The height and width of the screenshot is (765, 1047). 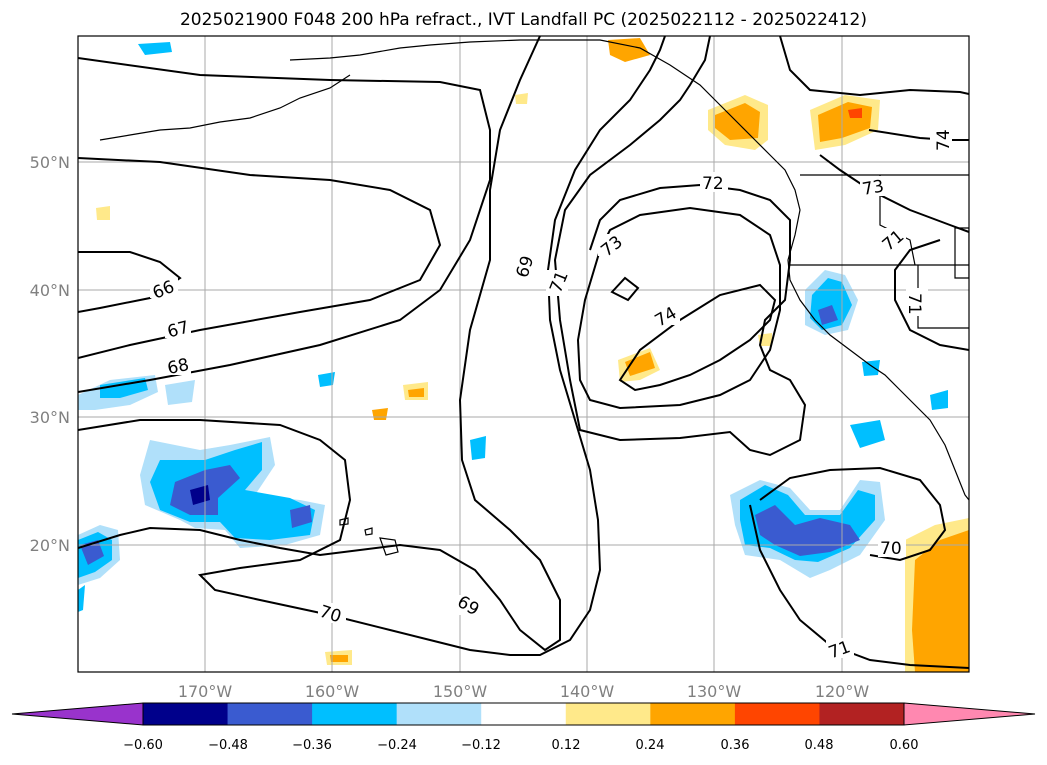 What do you see at coordinates (50, 354) in the screenshot?
I see `latitude-tick-labels: 50°N 40°N 30°N 20°N` at bounding box center [50, 354].